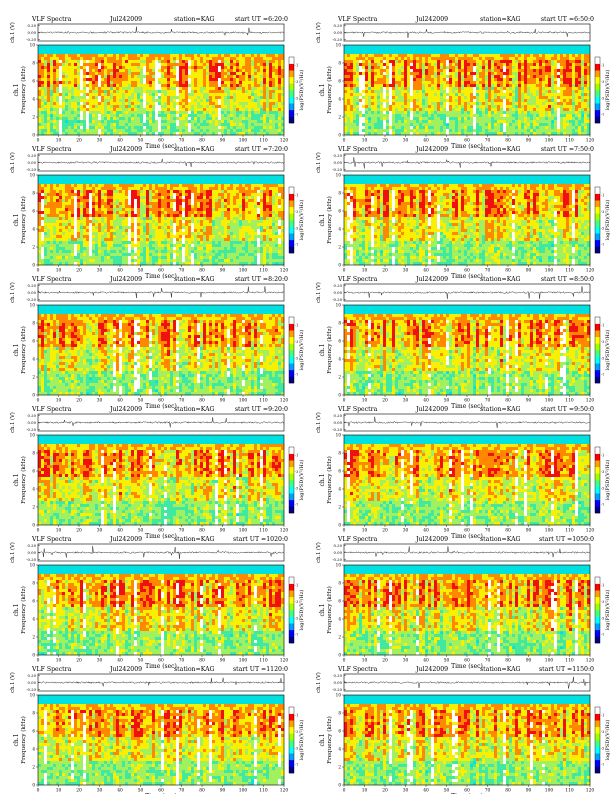 The width and height of the screenshot is (612, 794). I want to click on colorbar-segment, so click(291, 60).